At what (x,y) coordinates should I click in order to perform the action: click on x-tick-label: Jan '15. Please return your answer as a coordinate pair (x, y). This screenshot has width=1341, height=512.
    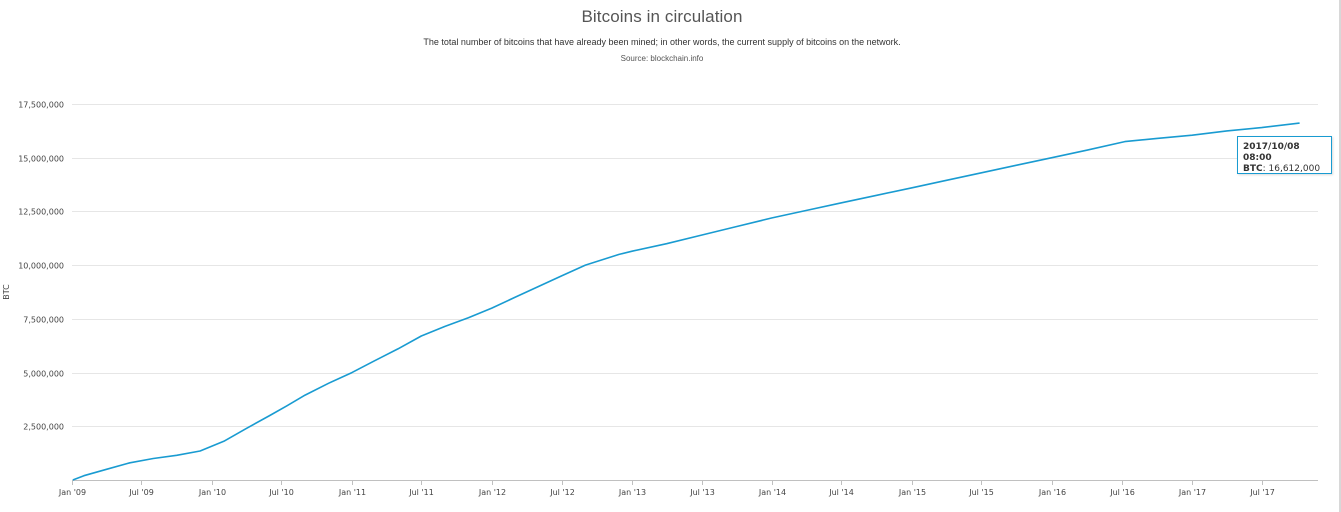
    Looking at the image, I should click on (912, 492).